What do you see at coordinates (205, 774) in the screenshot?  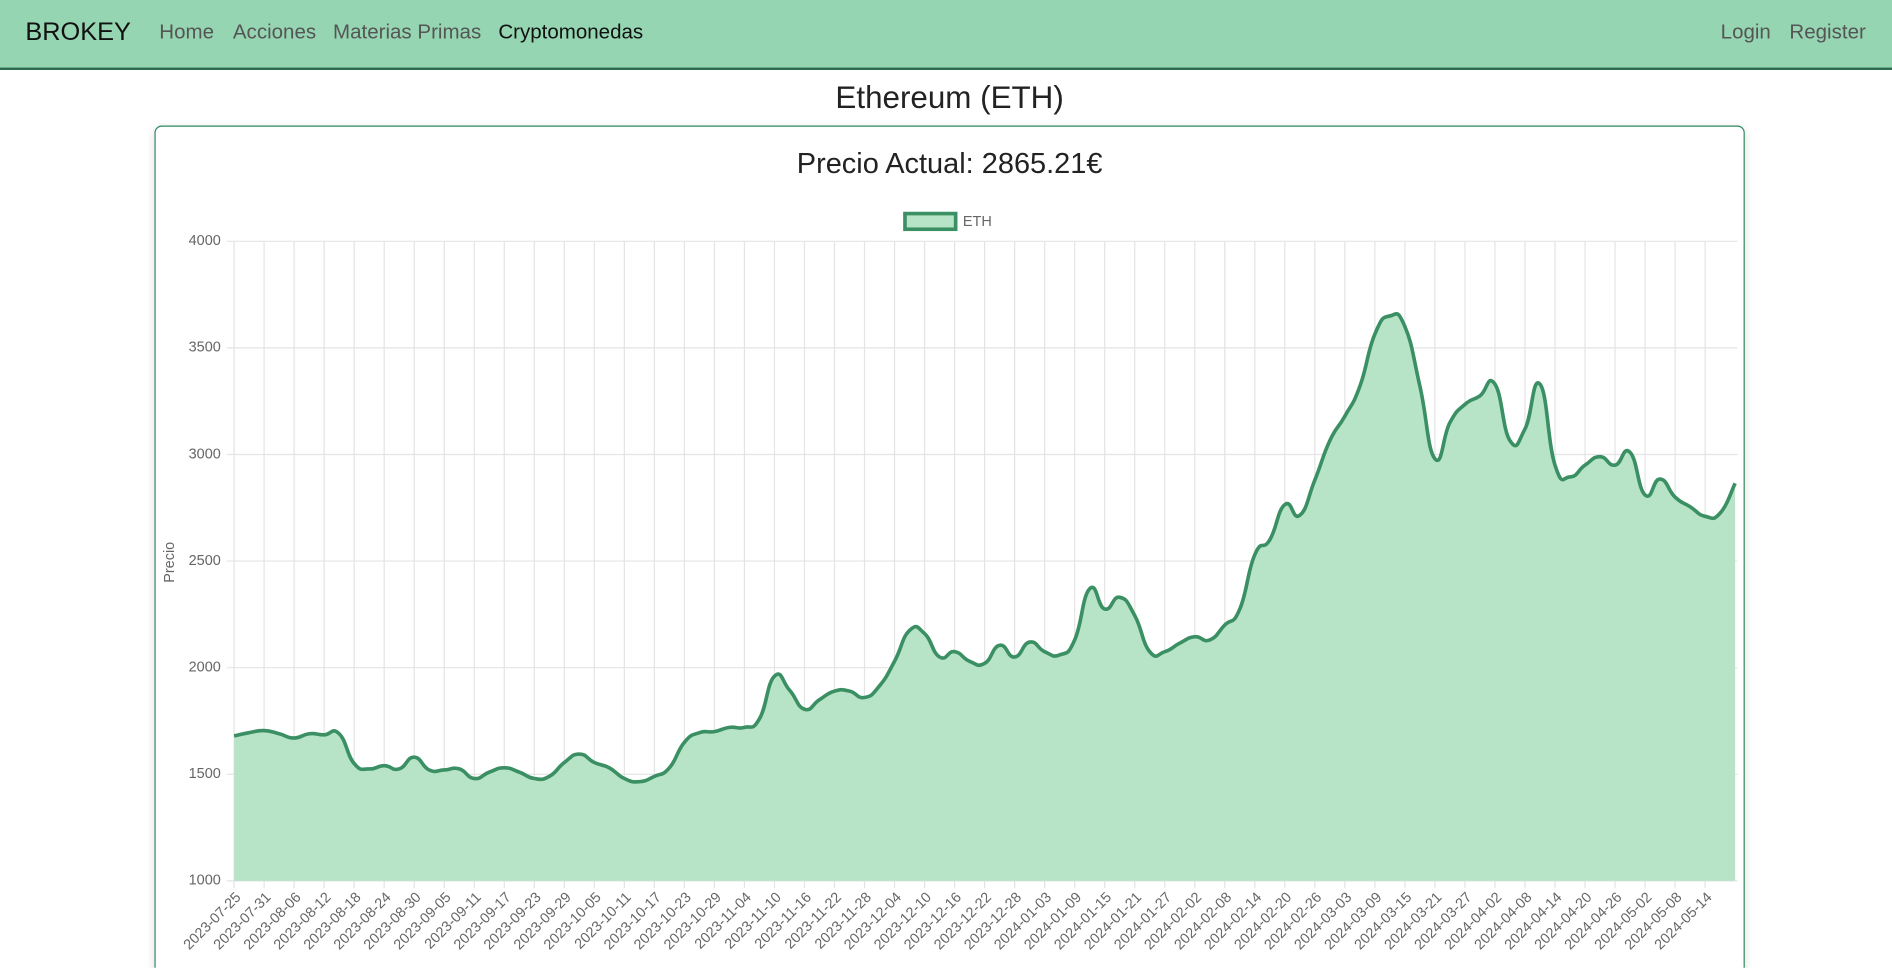 I see `y-tick-label: 1500` at bounding box center [205, 774].